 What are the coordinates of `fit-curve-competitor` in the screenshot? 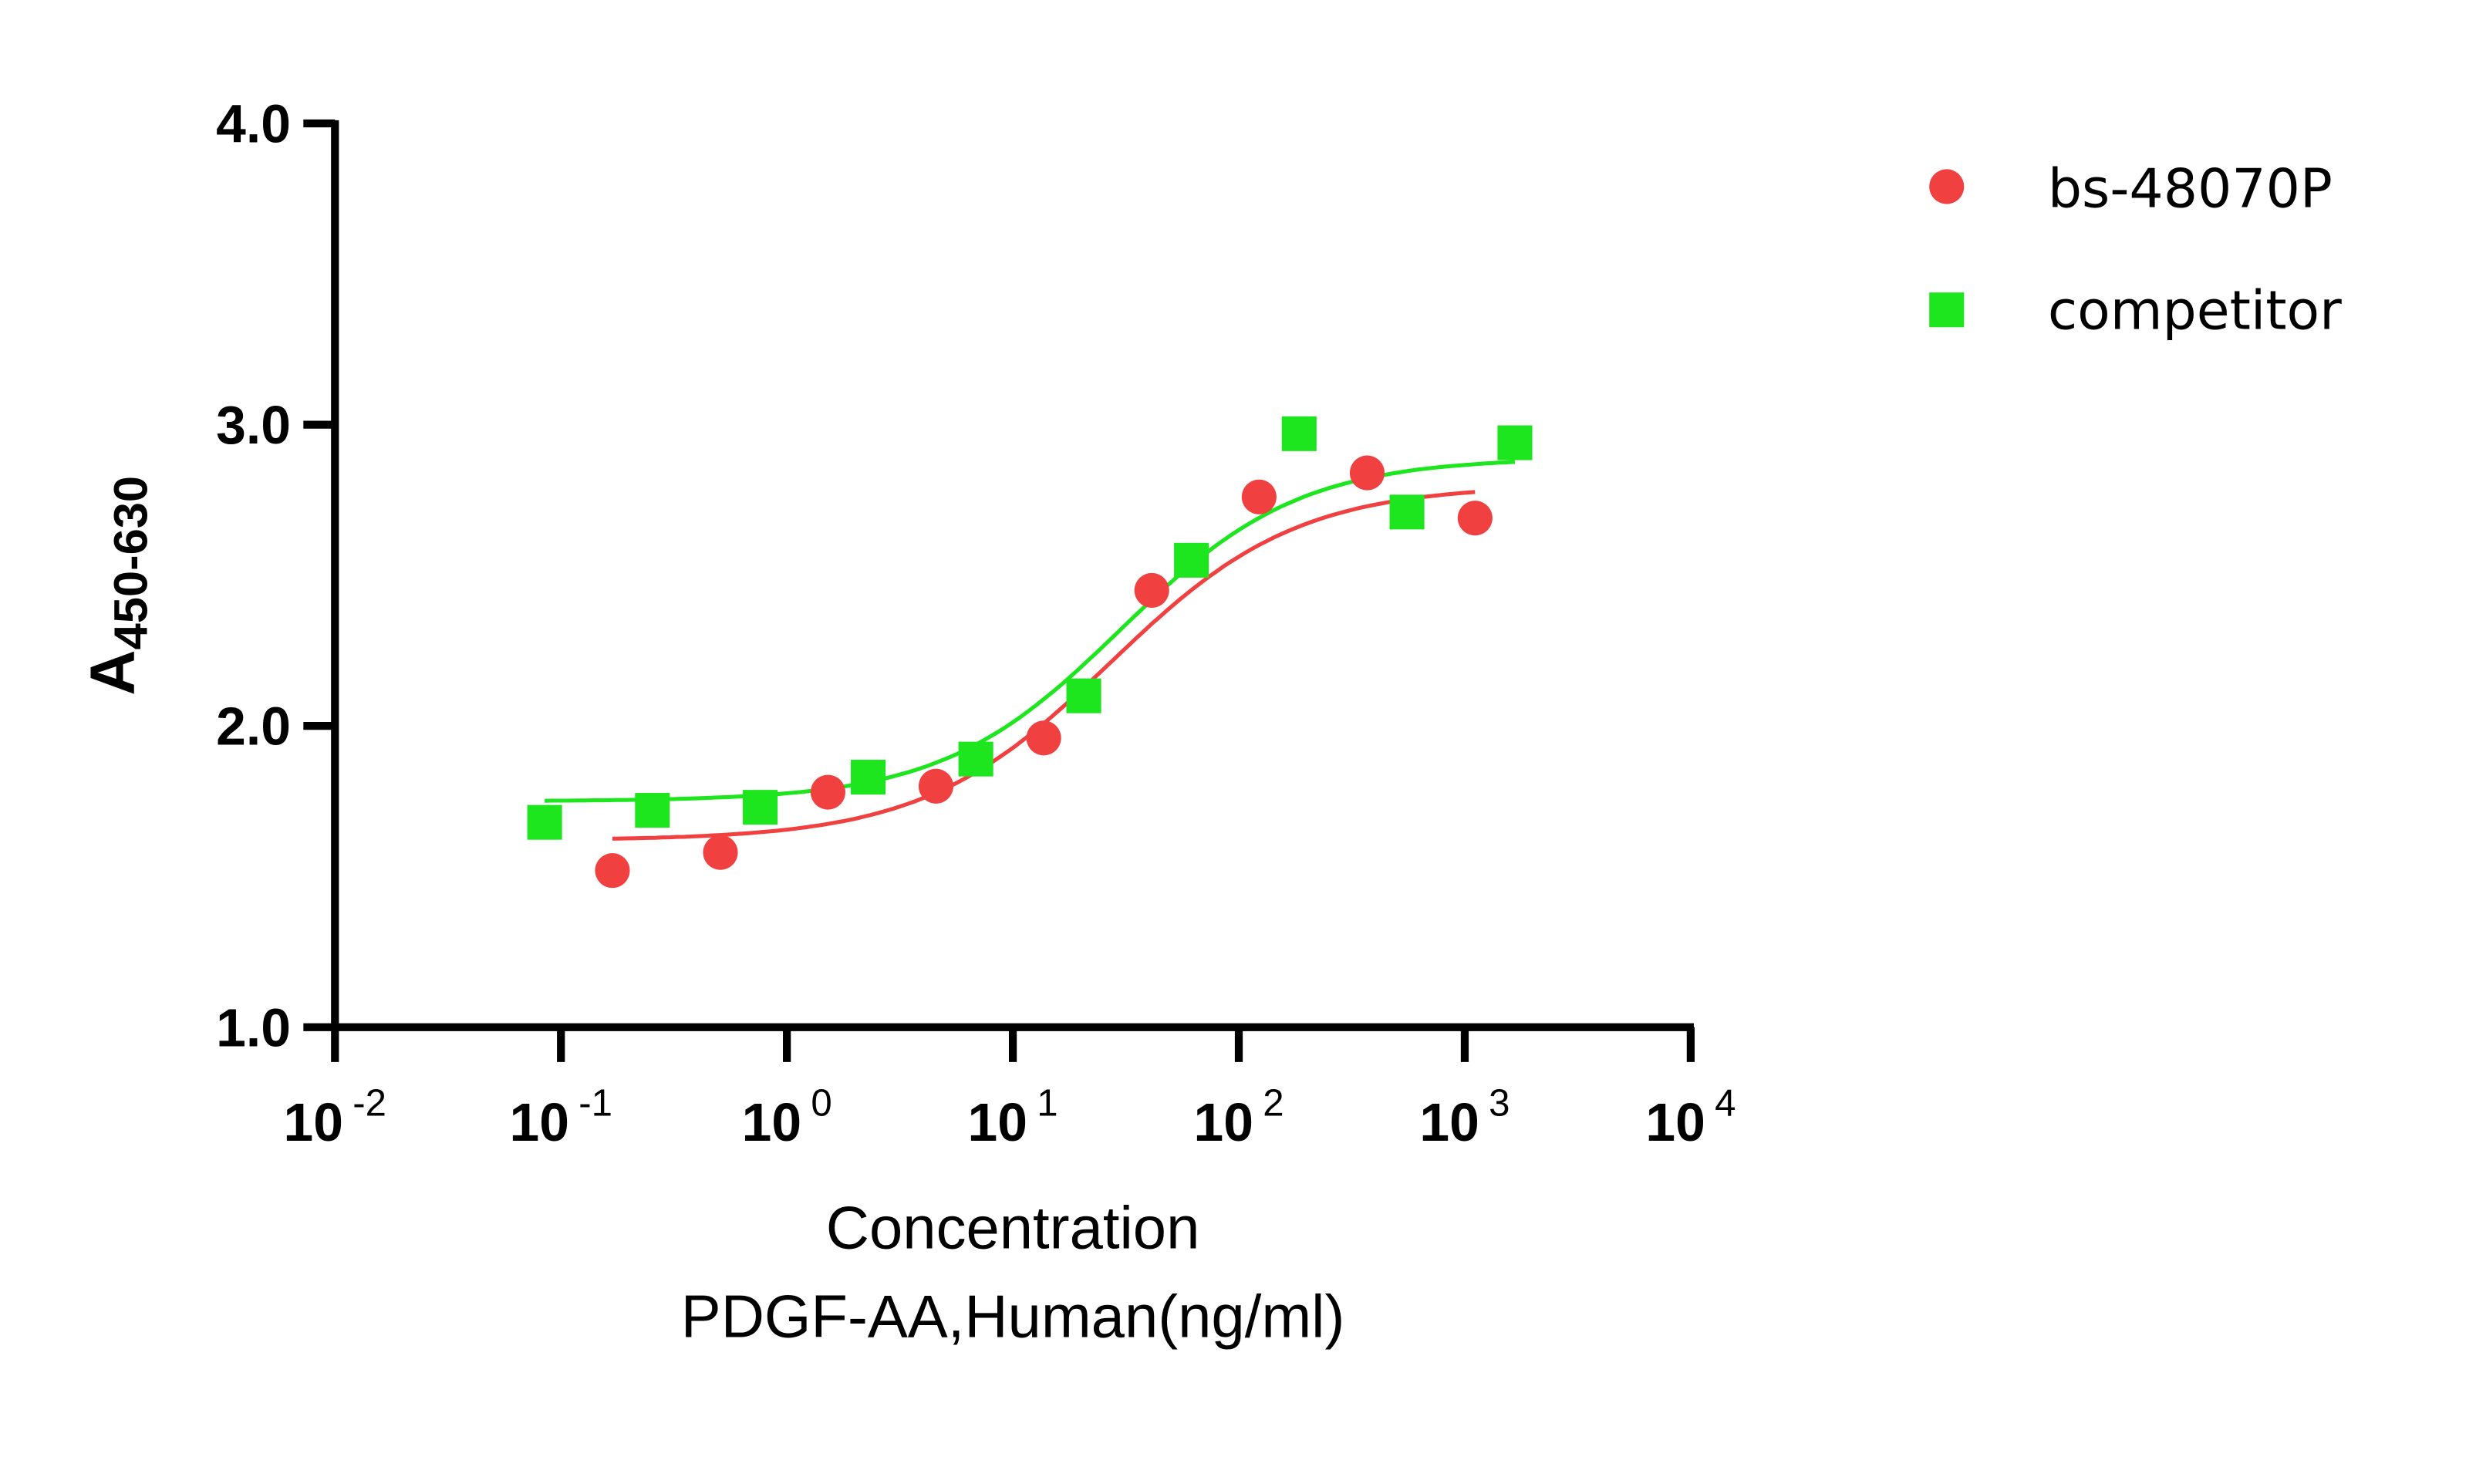 It's located at (1030, 631).